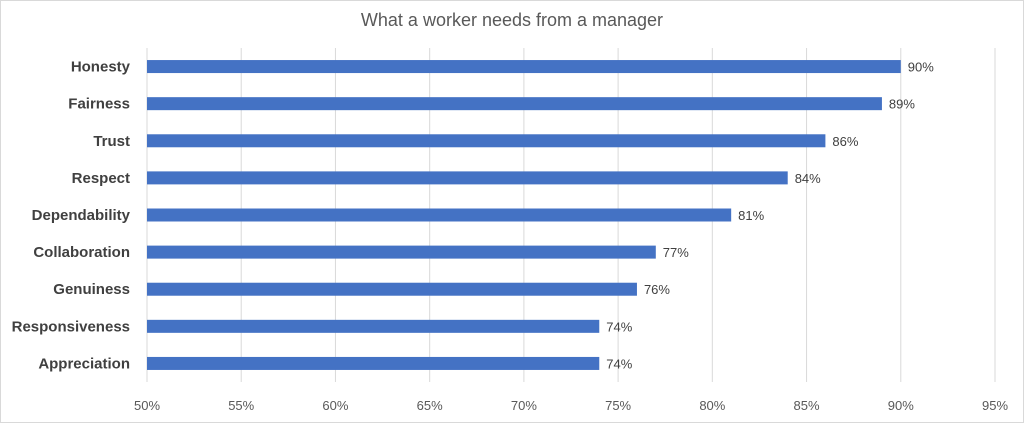 The width and height of the screenshot is (1024, 423). I want to click on x-tick-label: 55%, so click(241, 405).